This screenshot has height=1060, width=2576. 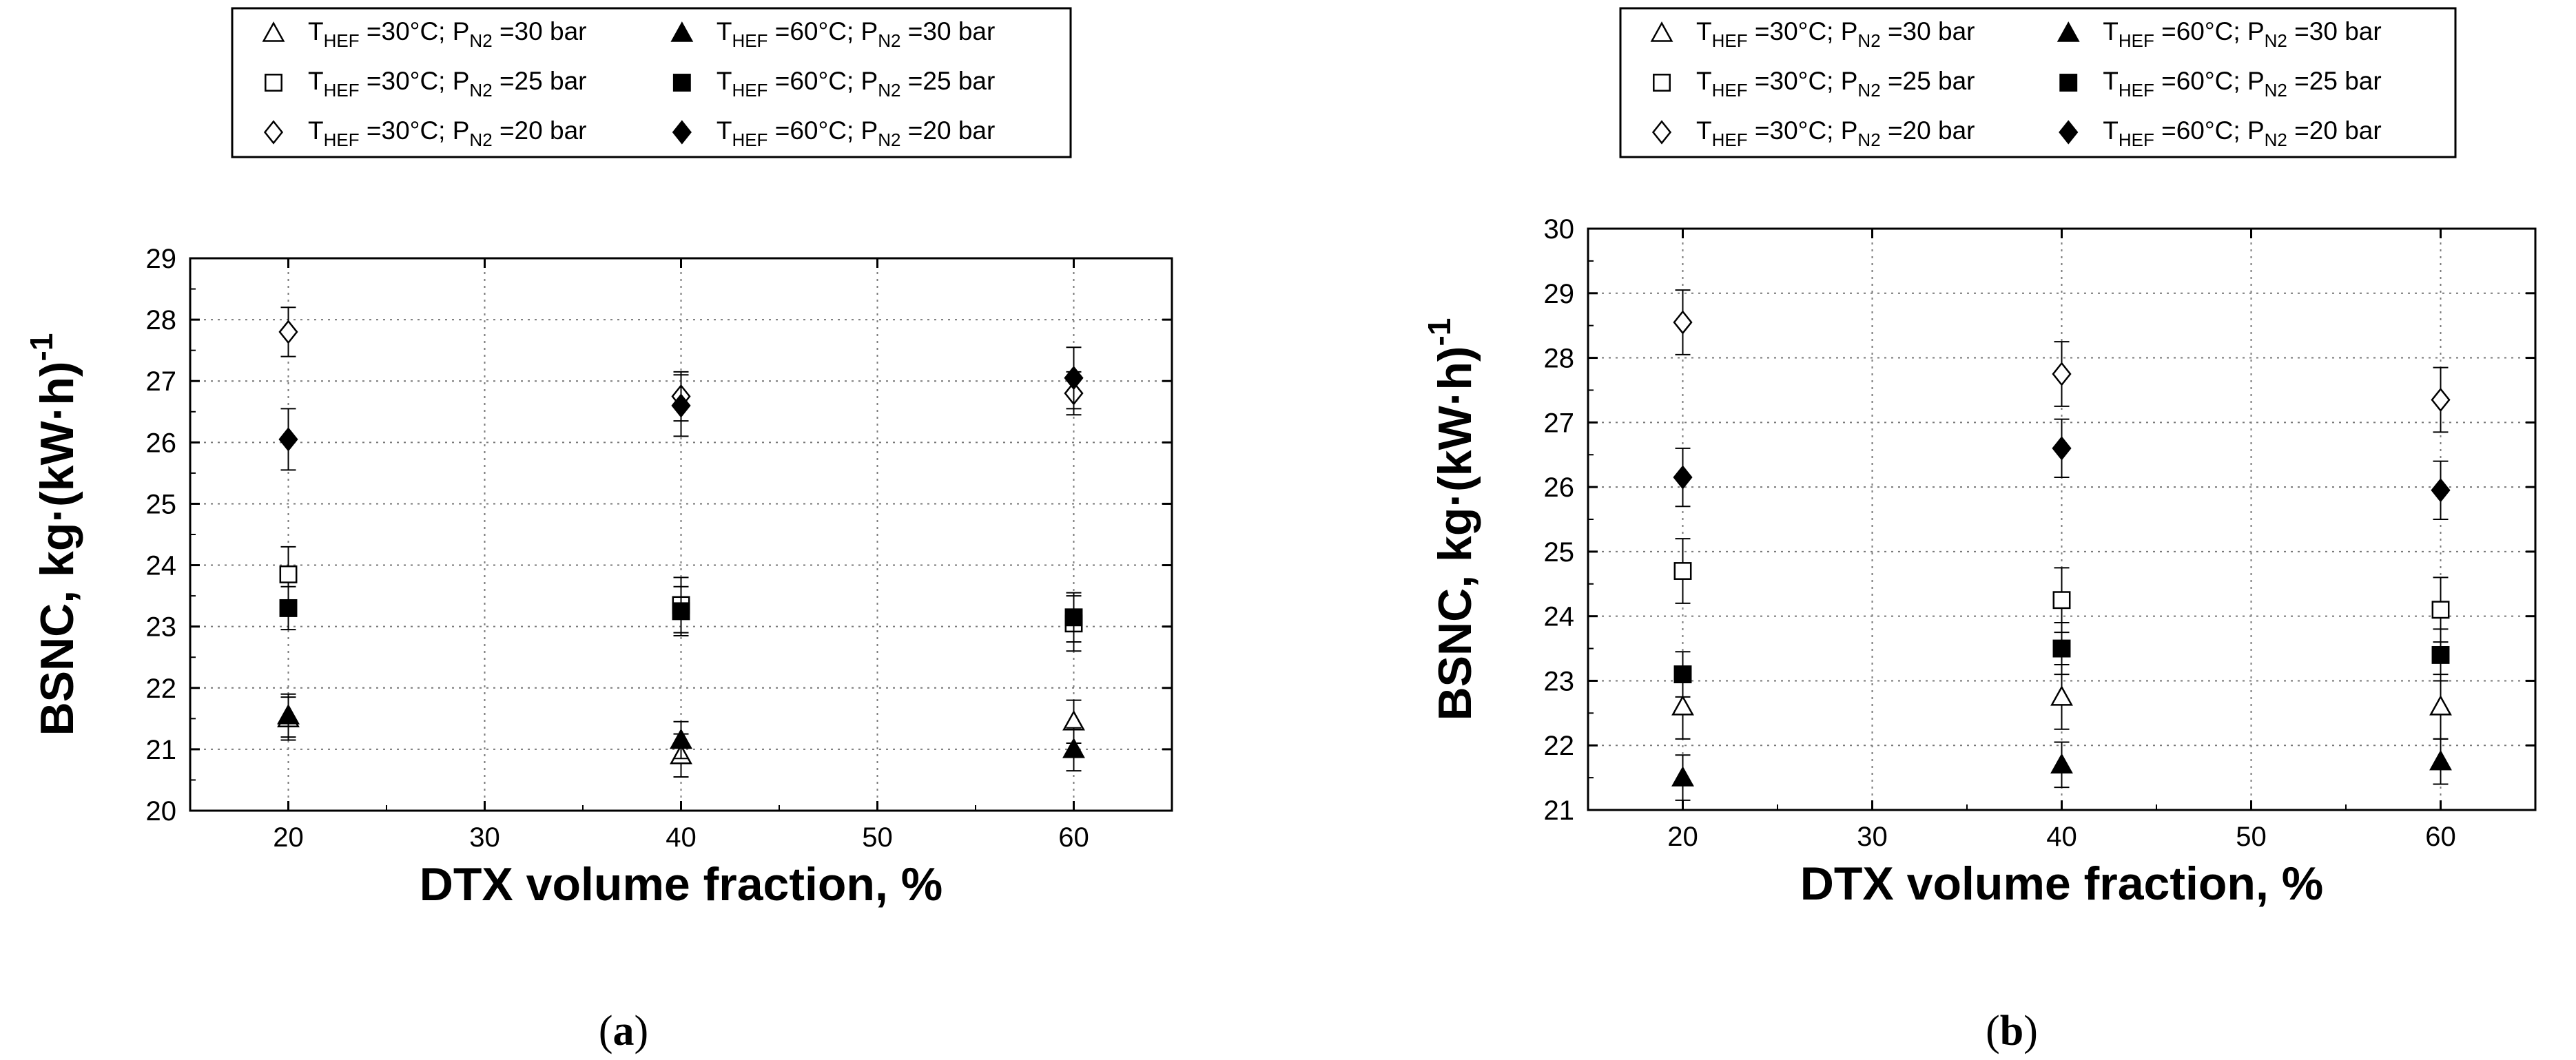 What do you see at coordinates (161, 811) in the screenshot?
I see `y-tick-label: 20` at bounding box center [161, 811].